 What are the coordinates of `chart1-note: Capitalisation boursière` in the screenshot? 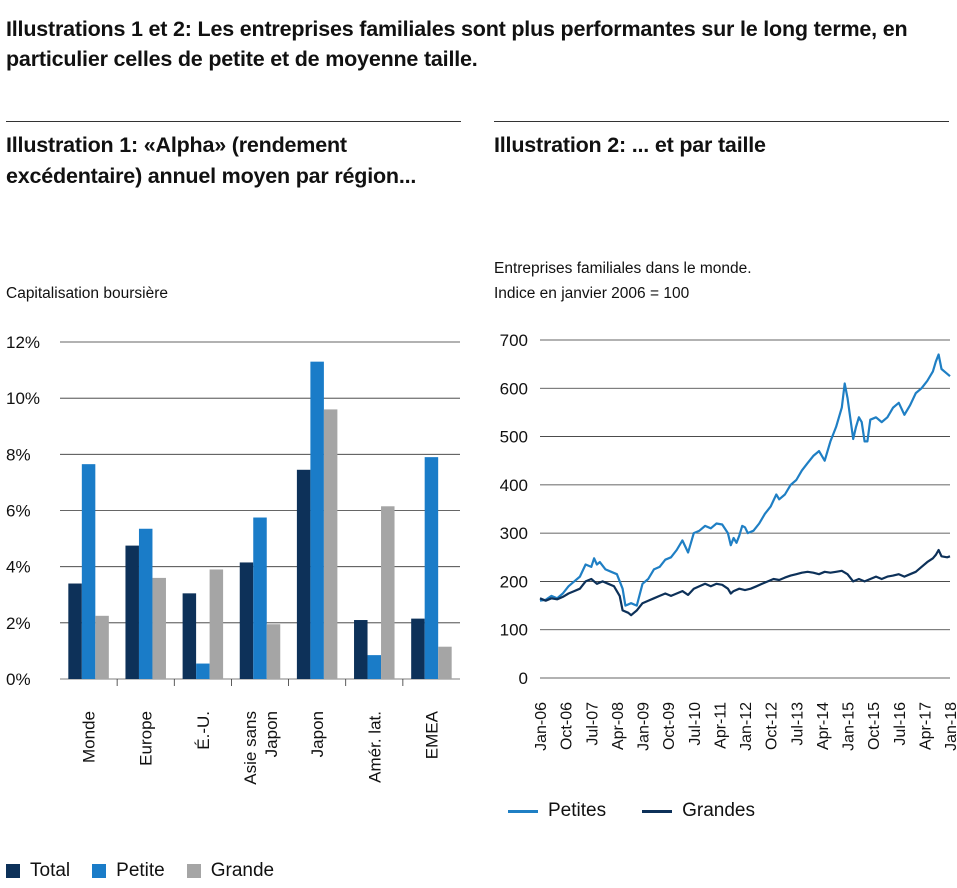 It's located at (87, 293).